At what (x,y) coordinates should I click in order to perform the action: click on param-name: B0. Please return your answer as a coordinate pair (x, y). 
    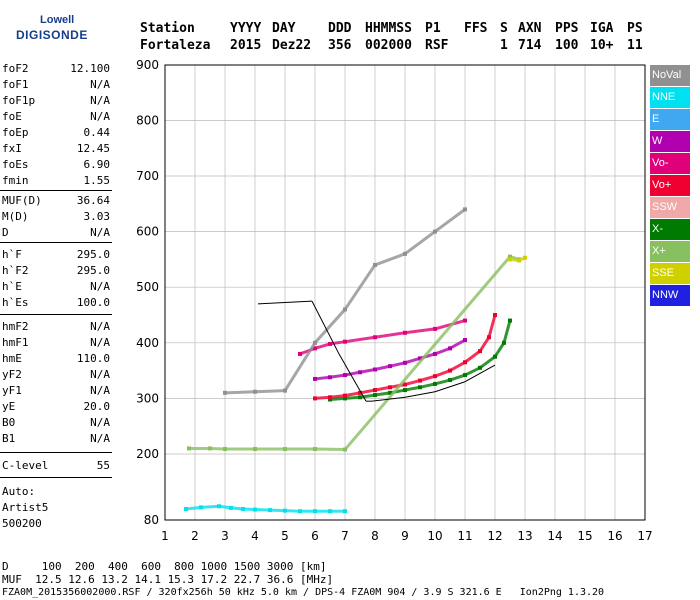
    Looking at the image, I should click on (9, 422).